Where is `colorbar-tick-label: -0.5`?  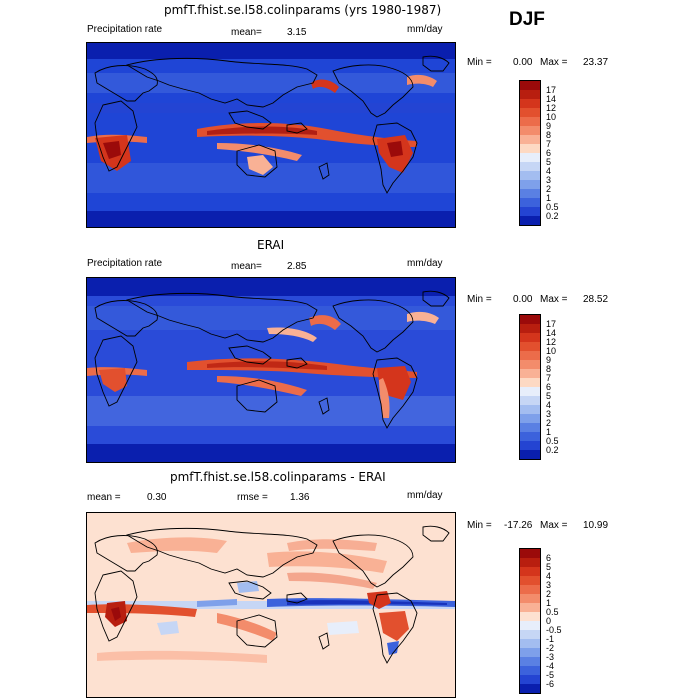 colorbar-tick-label: -0.5 is located at coordinates (554, 630).